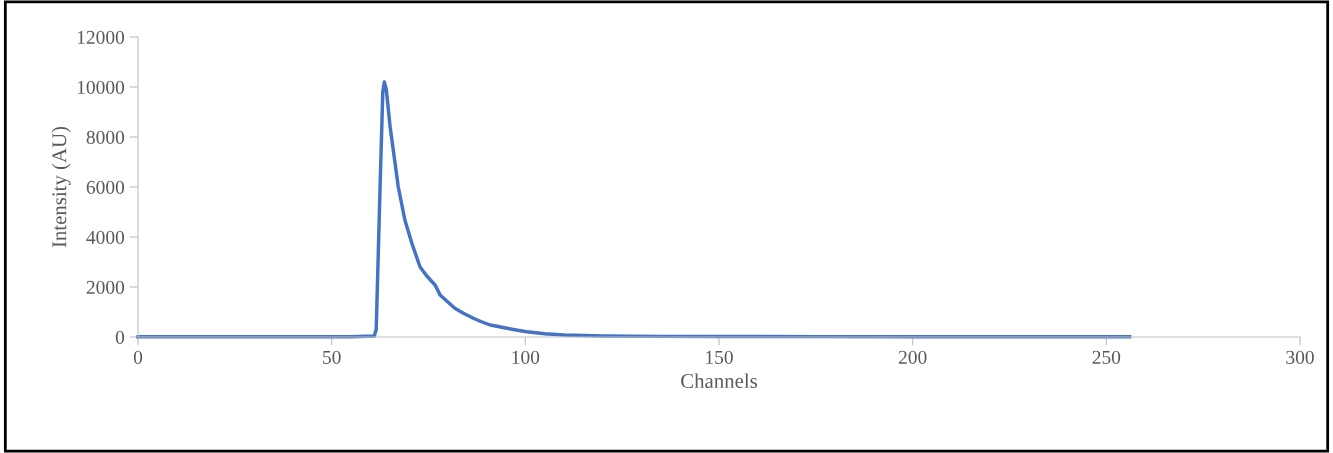 This screenshot has width=1333, height=453. What do you see at coordinates (101, 87) in the screenshot?
I see `y-tick-label: 10000` at bounding box center [101, 87].